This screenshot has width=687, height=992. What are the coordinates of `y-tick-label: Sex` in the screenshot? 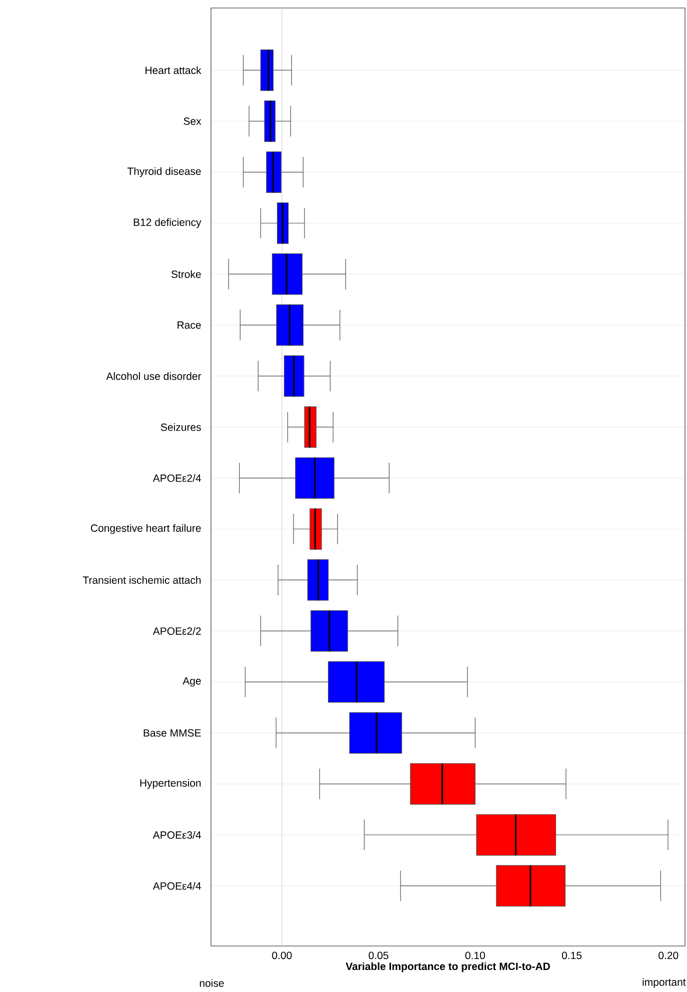 It's located at (193, 121).